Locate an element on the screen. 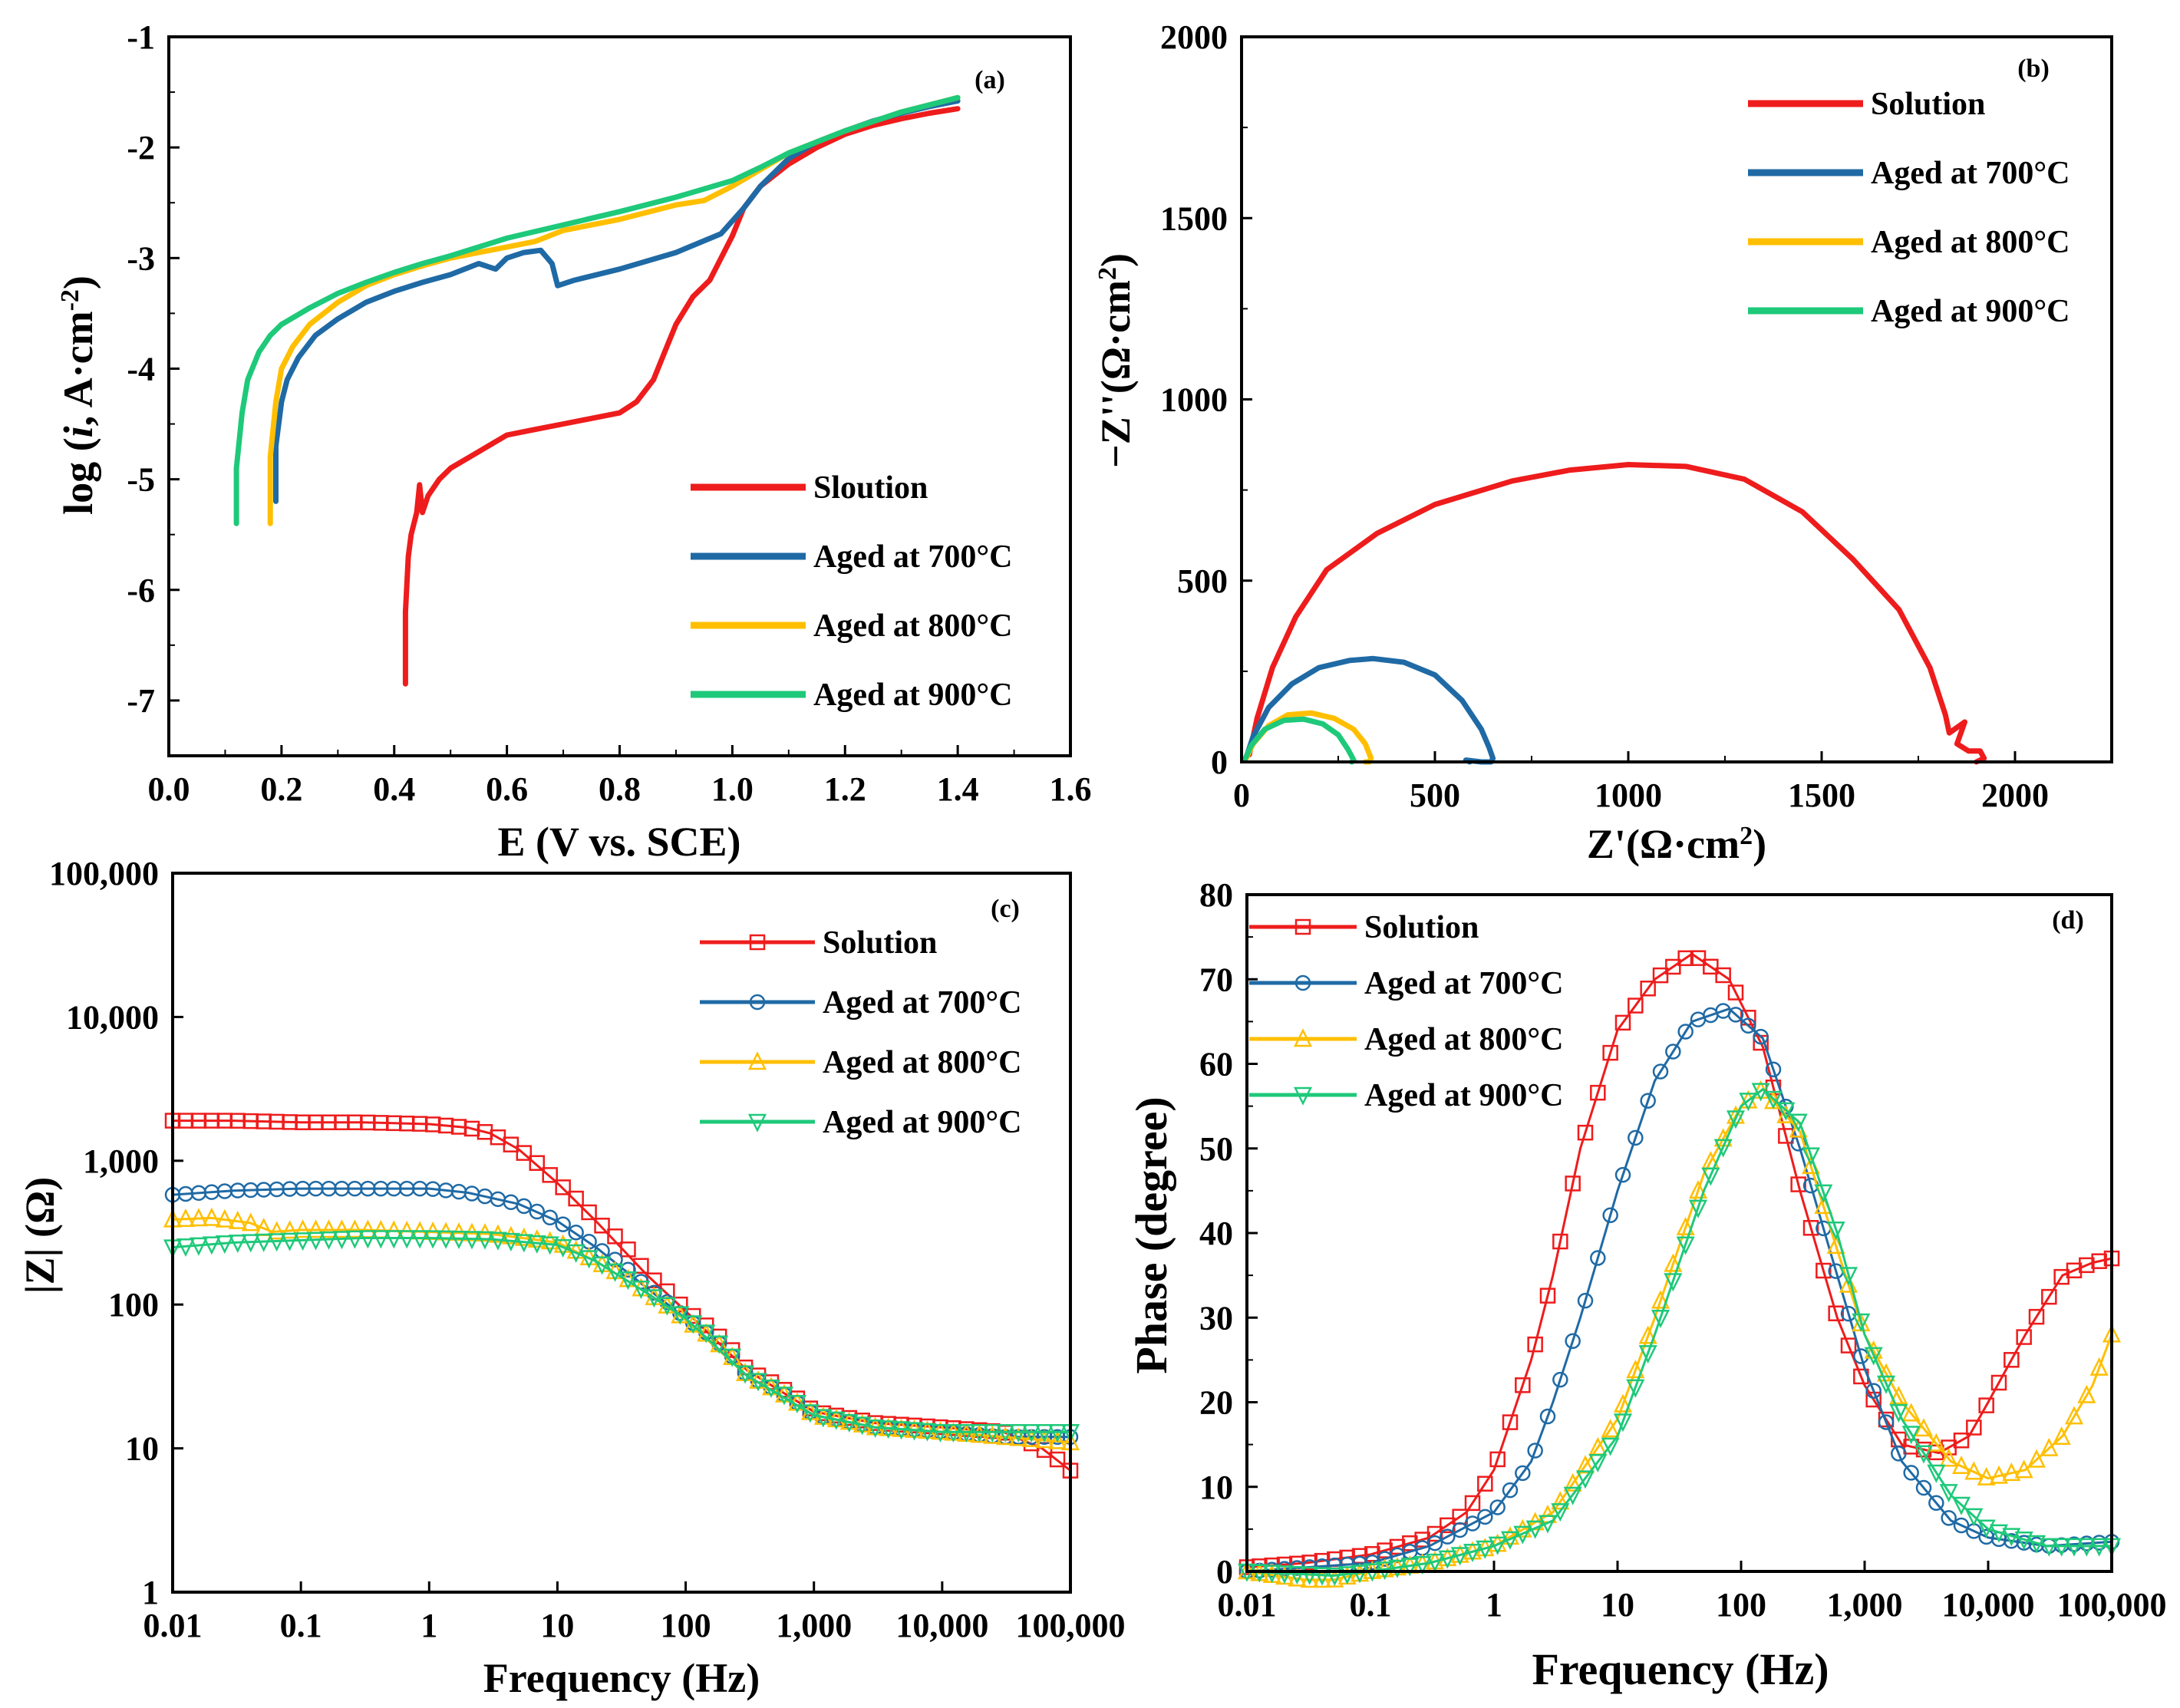 This screenshot has width=2180, height=1708. y-tick-label: 10 is located at coordinates (142, 1449).